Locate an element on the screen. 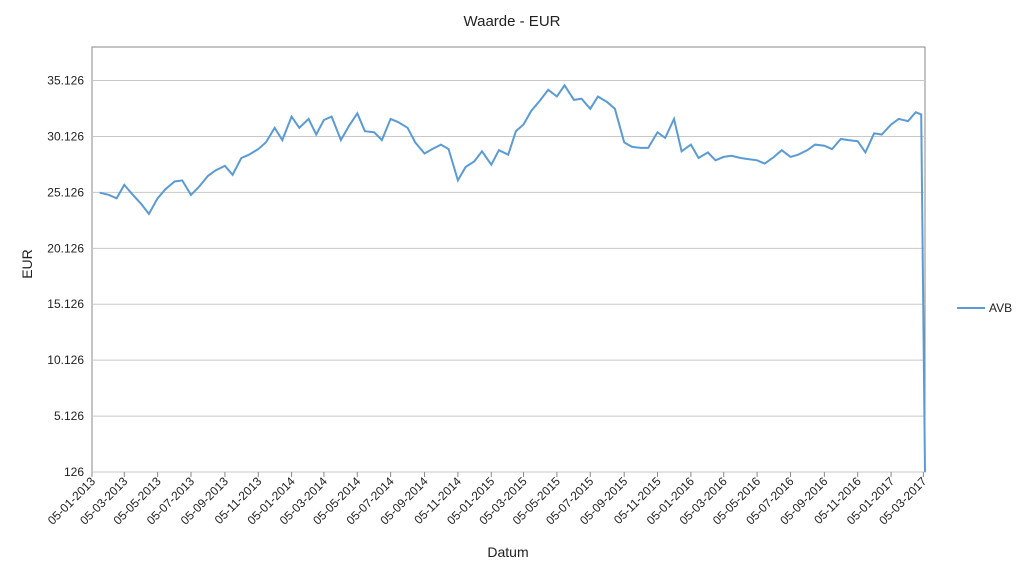  y-tick-label: 20.126 is located at coordinates (65, 248).